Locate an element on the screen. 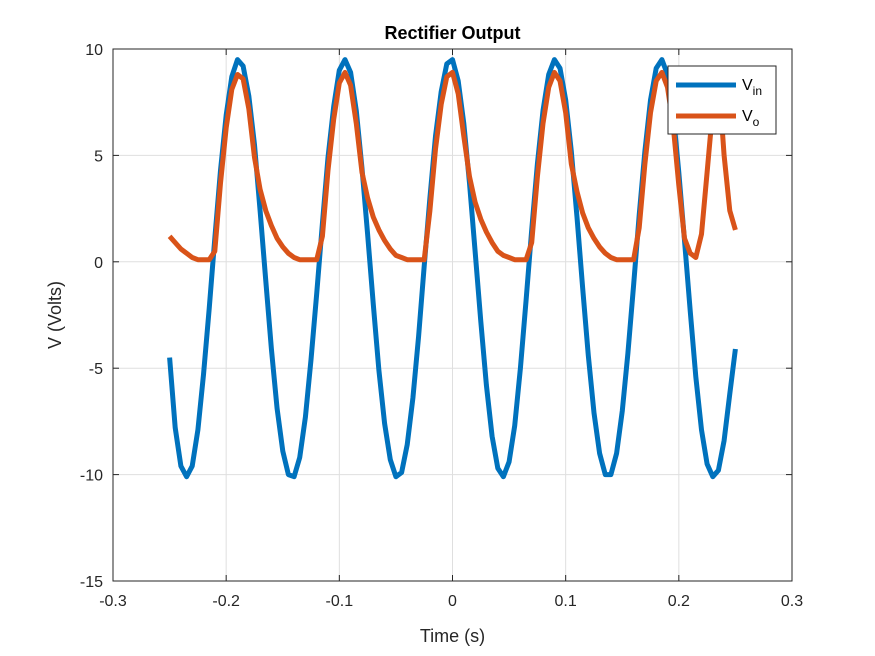 Image resolution: width=875 pixels, height=656 pixels. x-tick-label: -0.1 is located at coordinates (340, 601).